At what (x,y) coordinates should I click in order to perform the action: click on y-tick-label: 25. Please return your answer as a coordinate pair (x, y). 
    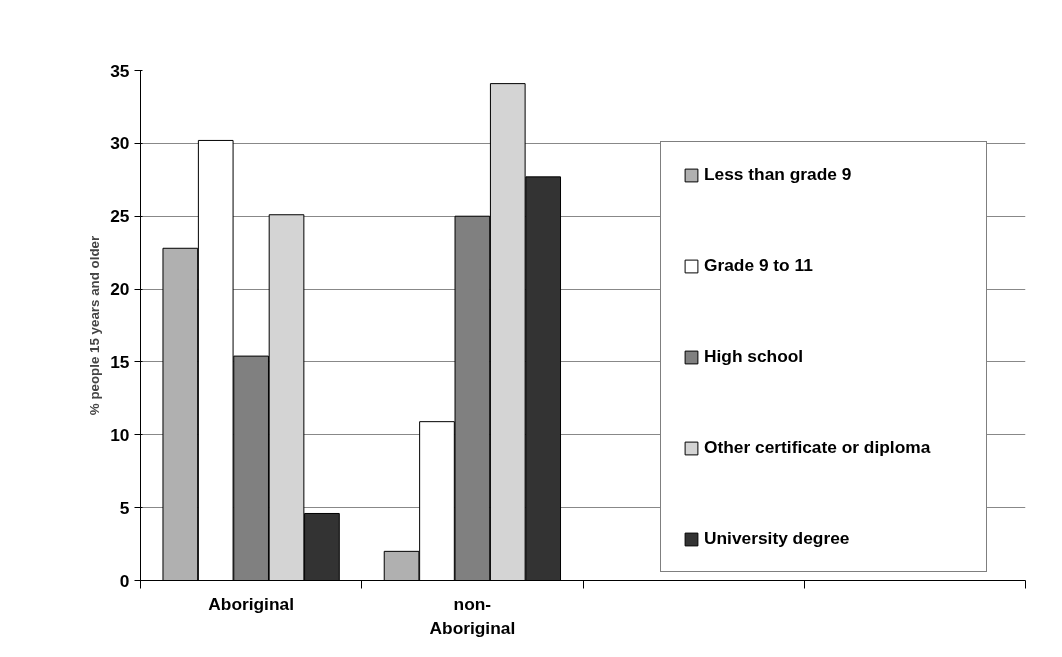
    Looking at the image, I should click on (120, 216).